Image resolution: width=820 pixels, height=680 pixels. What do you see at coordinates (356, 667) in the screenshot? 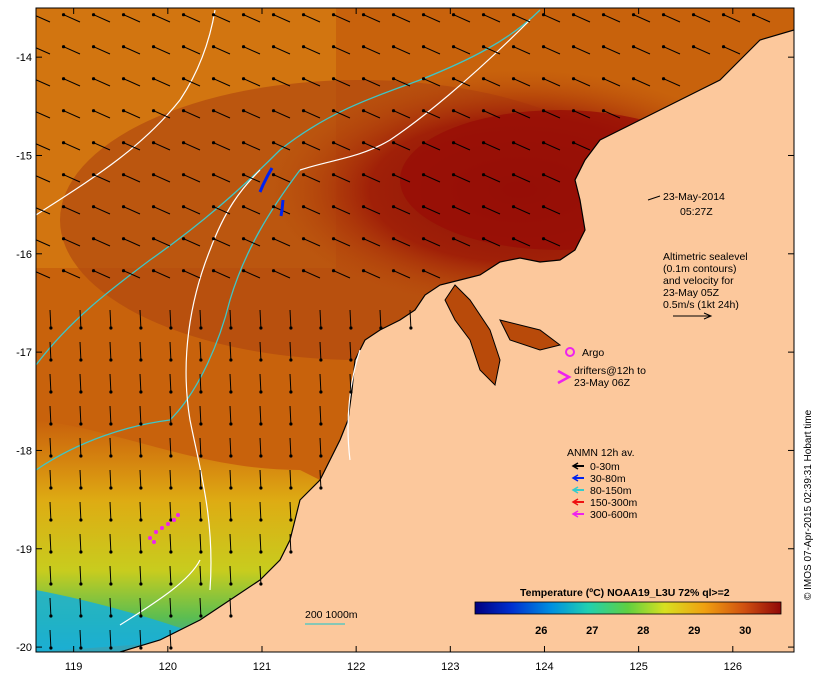
I see `lon-tick-label: 122` at bounding box center [356, 667].